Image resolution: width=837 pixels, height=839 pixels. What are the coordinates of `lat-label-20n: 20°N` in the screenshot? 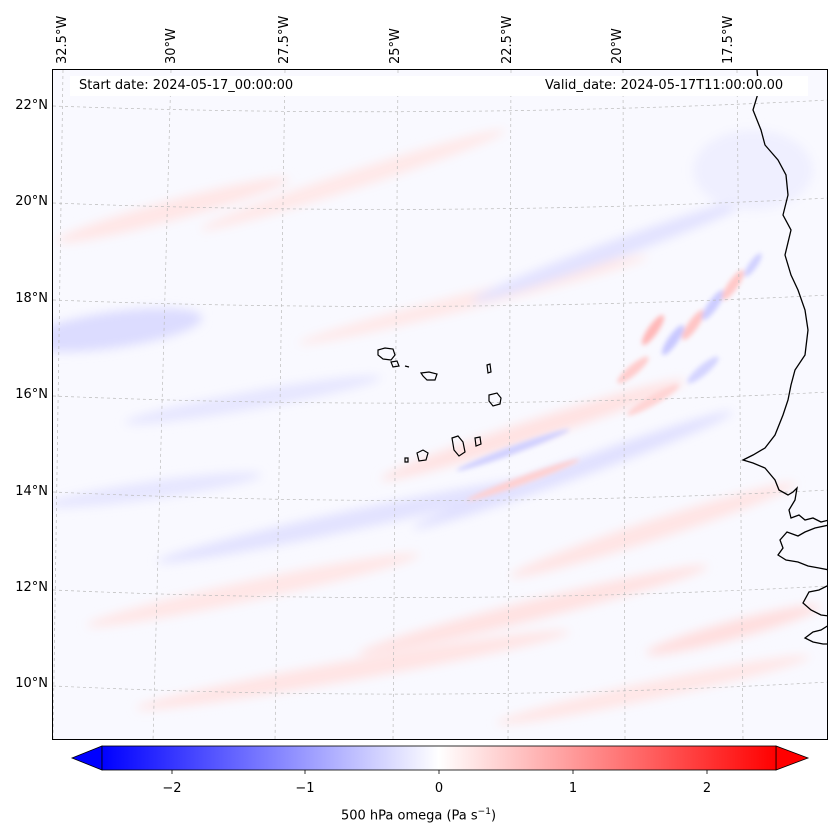 It's located at (31, 201).